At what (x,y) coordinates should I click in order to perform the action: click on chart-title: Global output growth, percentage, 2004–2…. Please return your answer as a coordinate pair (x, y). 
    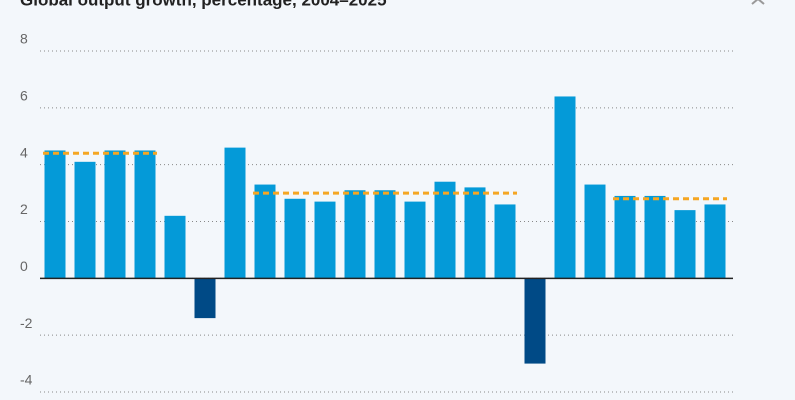
    Looking at the image, I should click on (203, 4).